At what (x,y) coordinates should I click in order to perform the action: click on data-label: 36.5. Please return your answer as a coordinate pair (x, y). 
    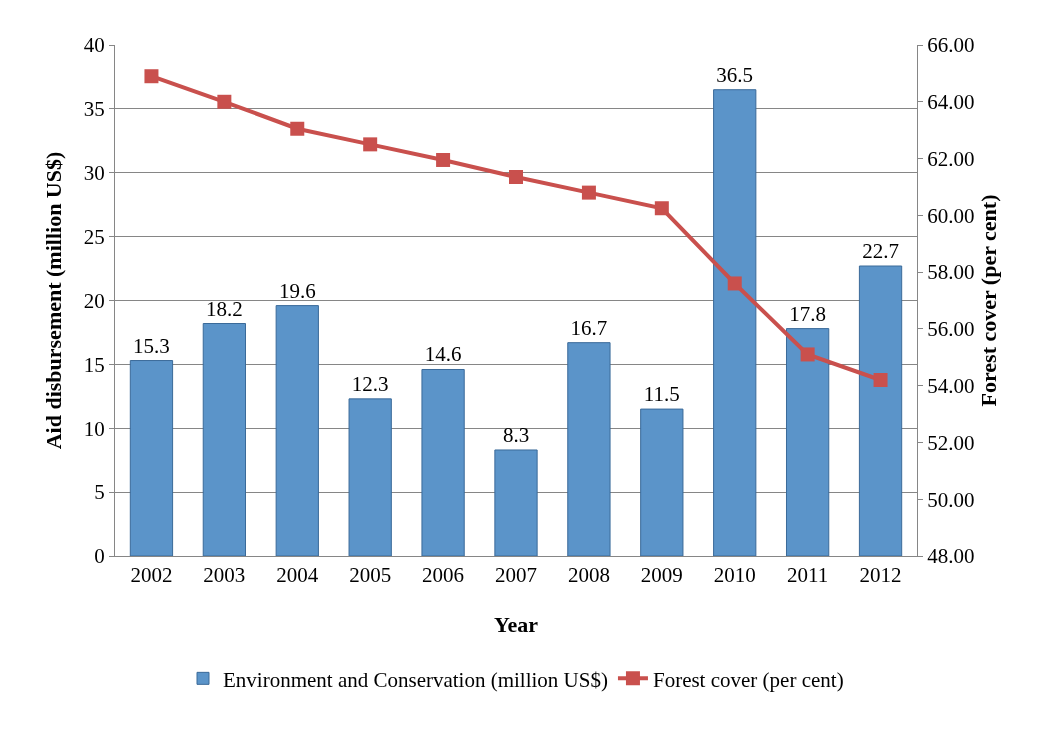
    Looking at the image, I should click on (735, 74).